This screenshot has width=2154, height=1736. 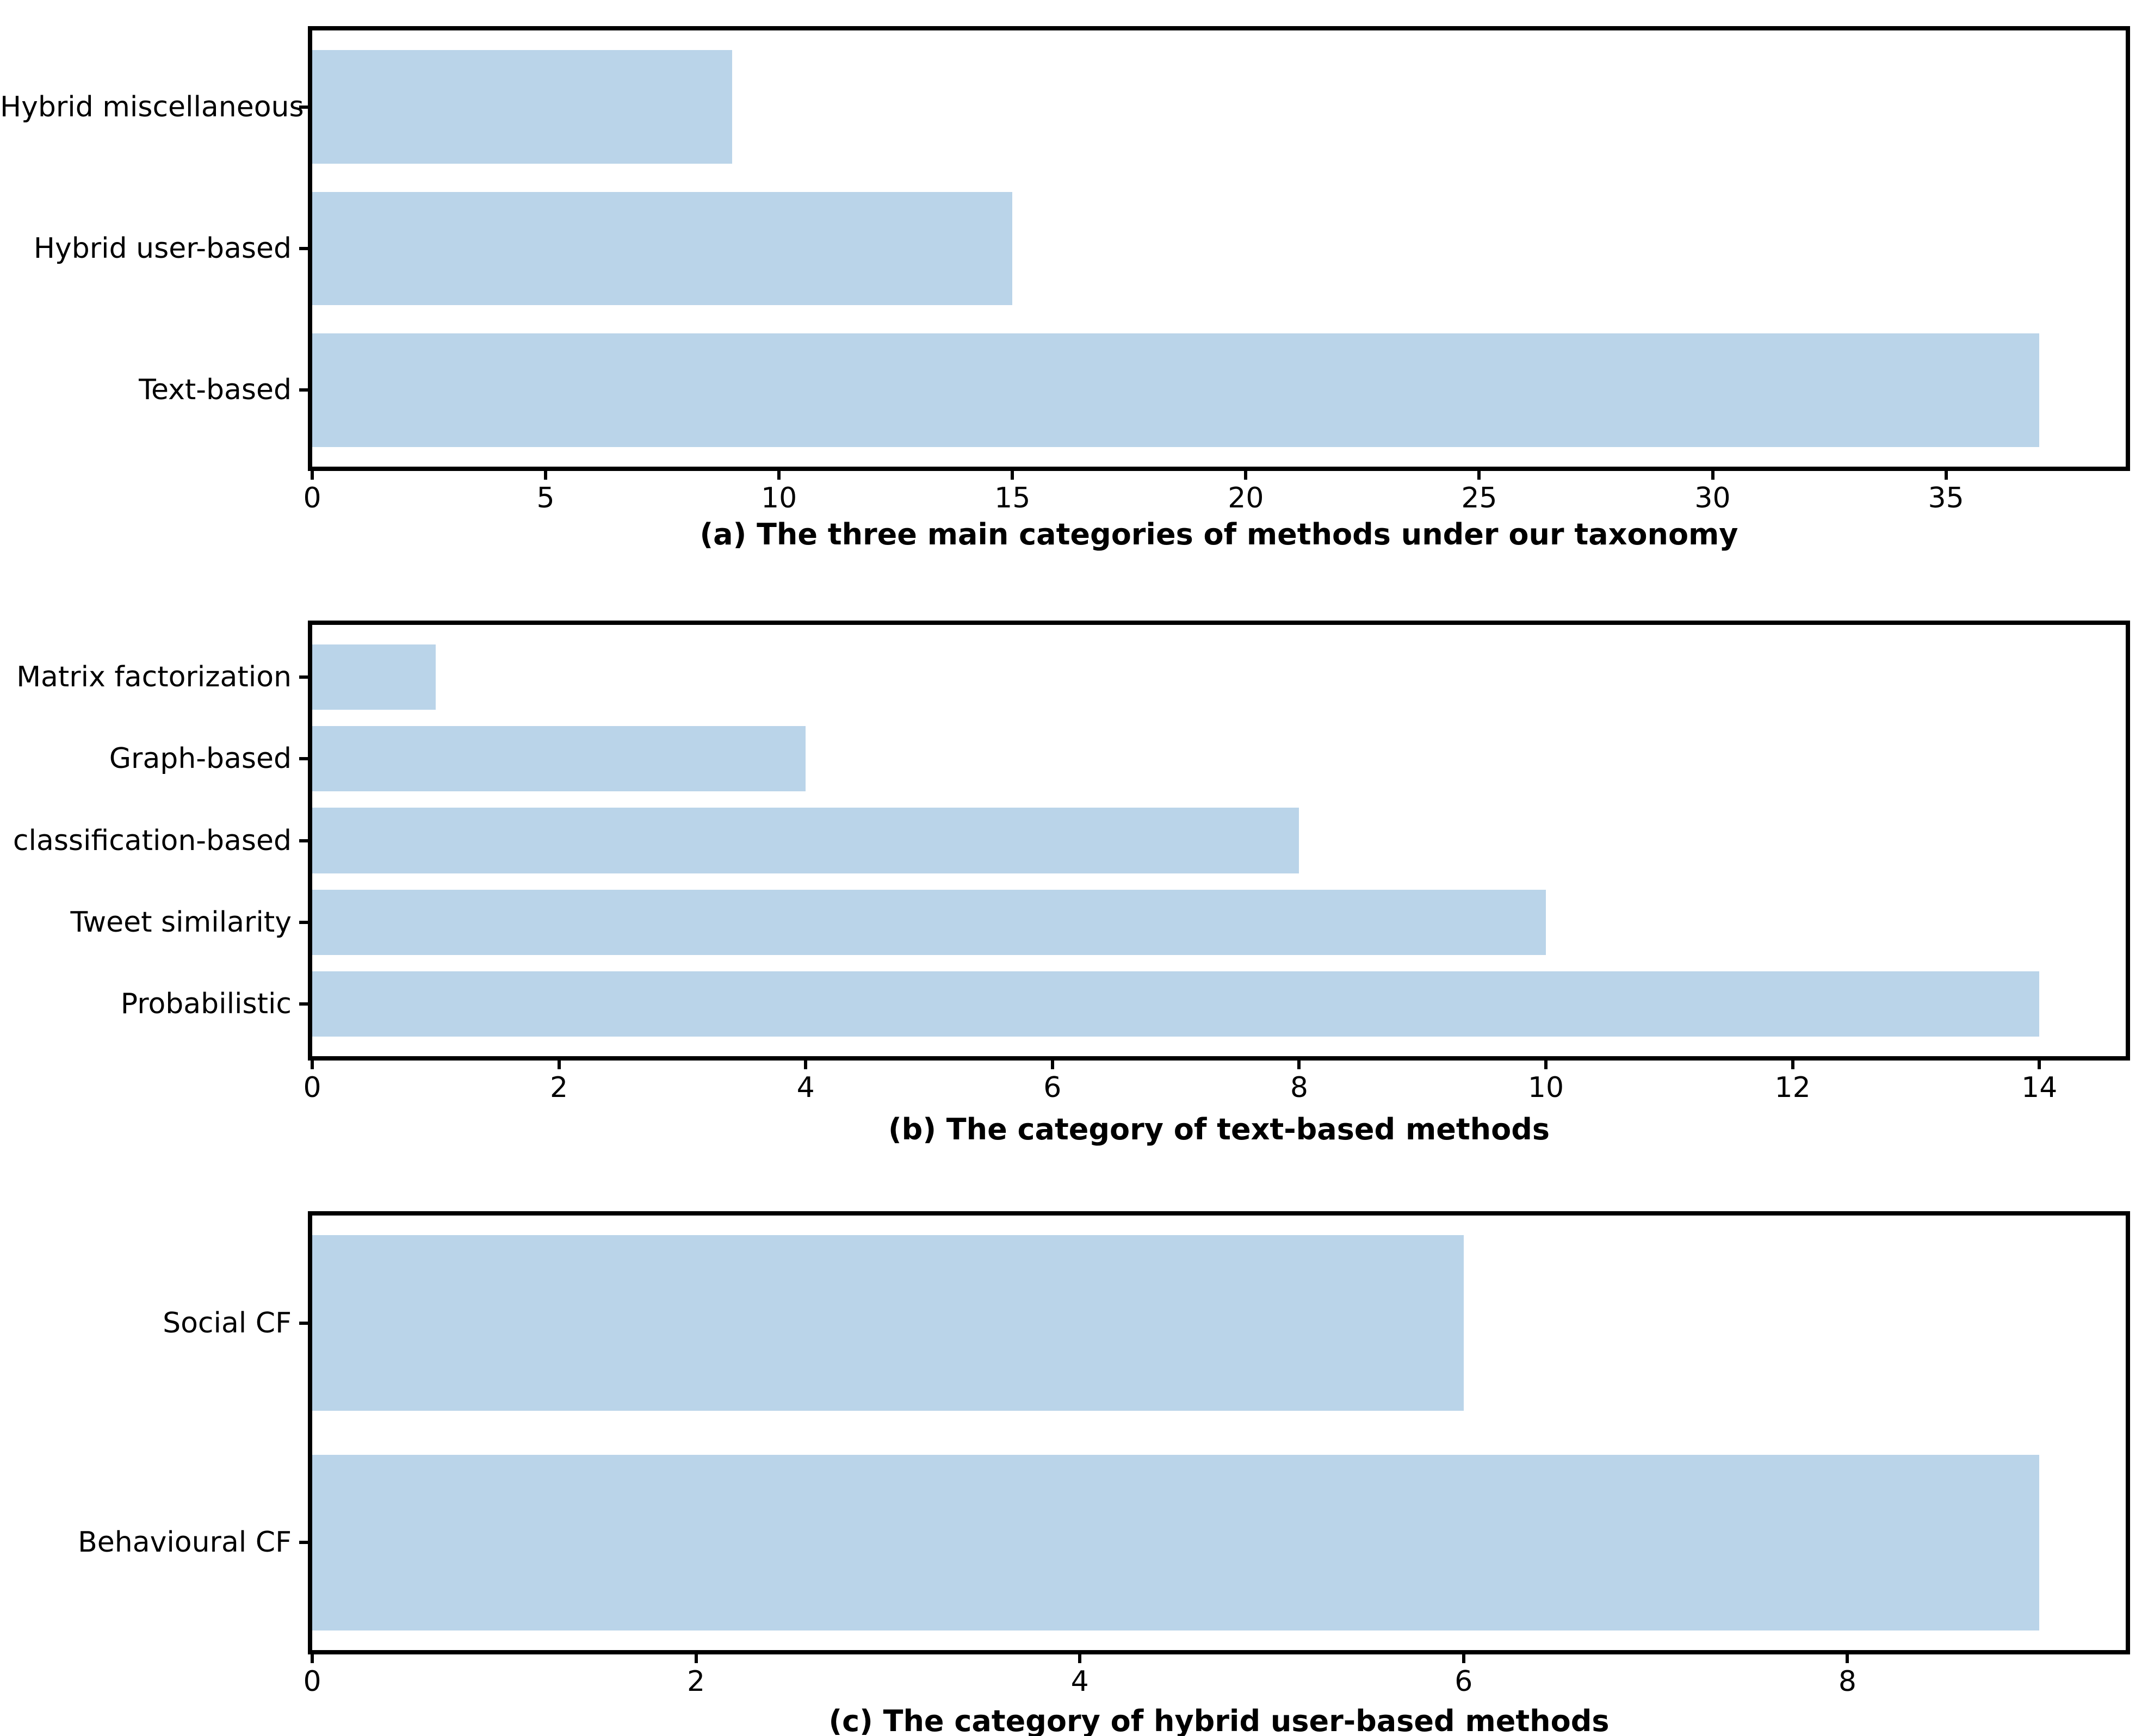 I want to click on bar-hybrid-user-based, so click(x=662, y=248).